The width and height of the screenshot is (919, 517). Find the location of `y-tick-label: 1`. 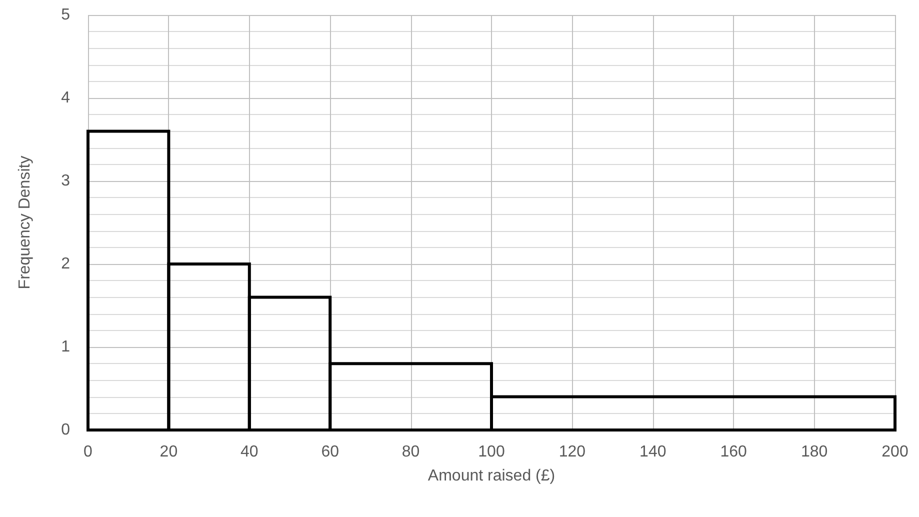

y-tick-label: 1 is located at coordinates (65, 347).